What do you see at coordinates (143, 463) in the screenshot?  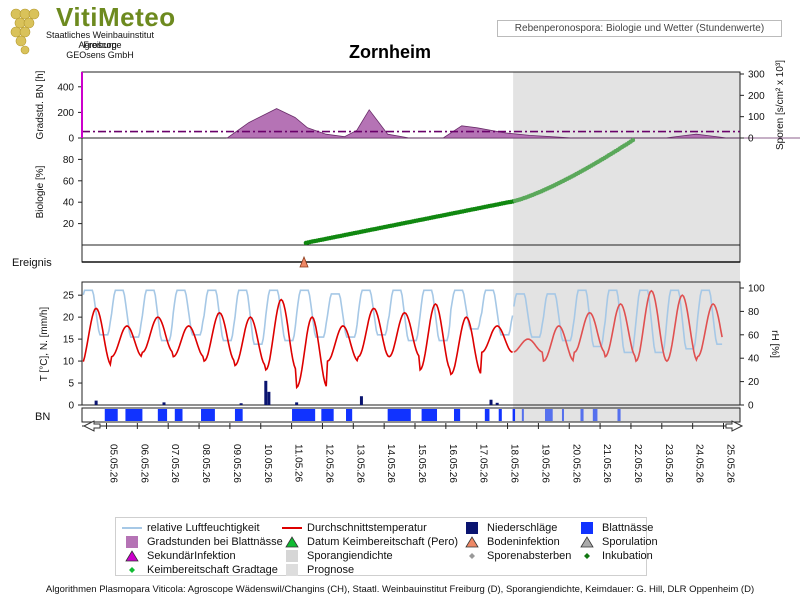 I see `x-tick-label: 06.05.26` at bounding box center [143, 463].